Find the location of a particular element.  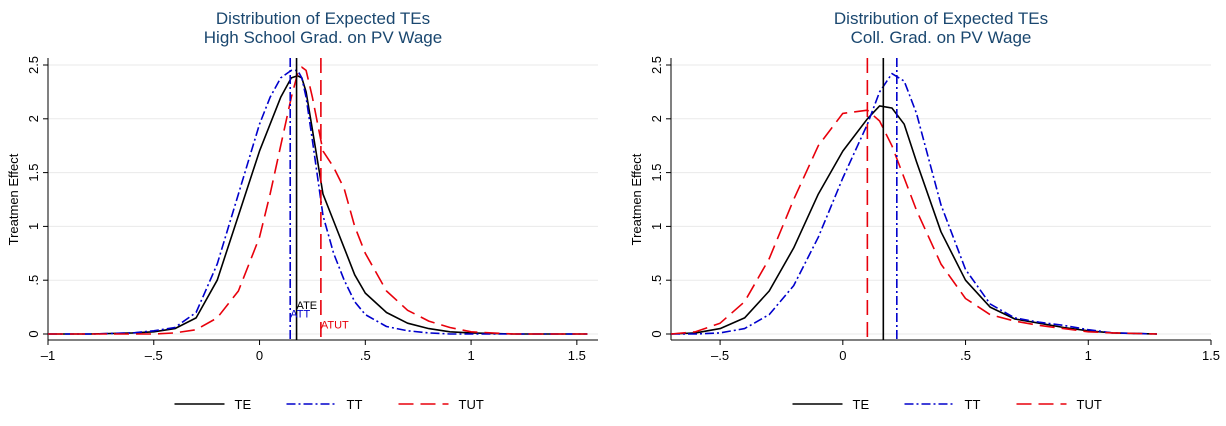

x-tick-label: –1 is located at coordinates (48, 355).